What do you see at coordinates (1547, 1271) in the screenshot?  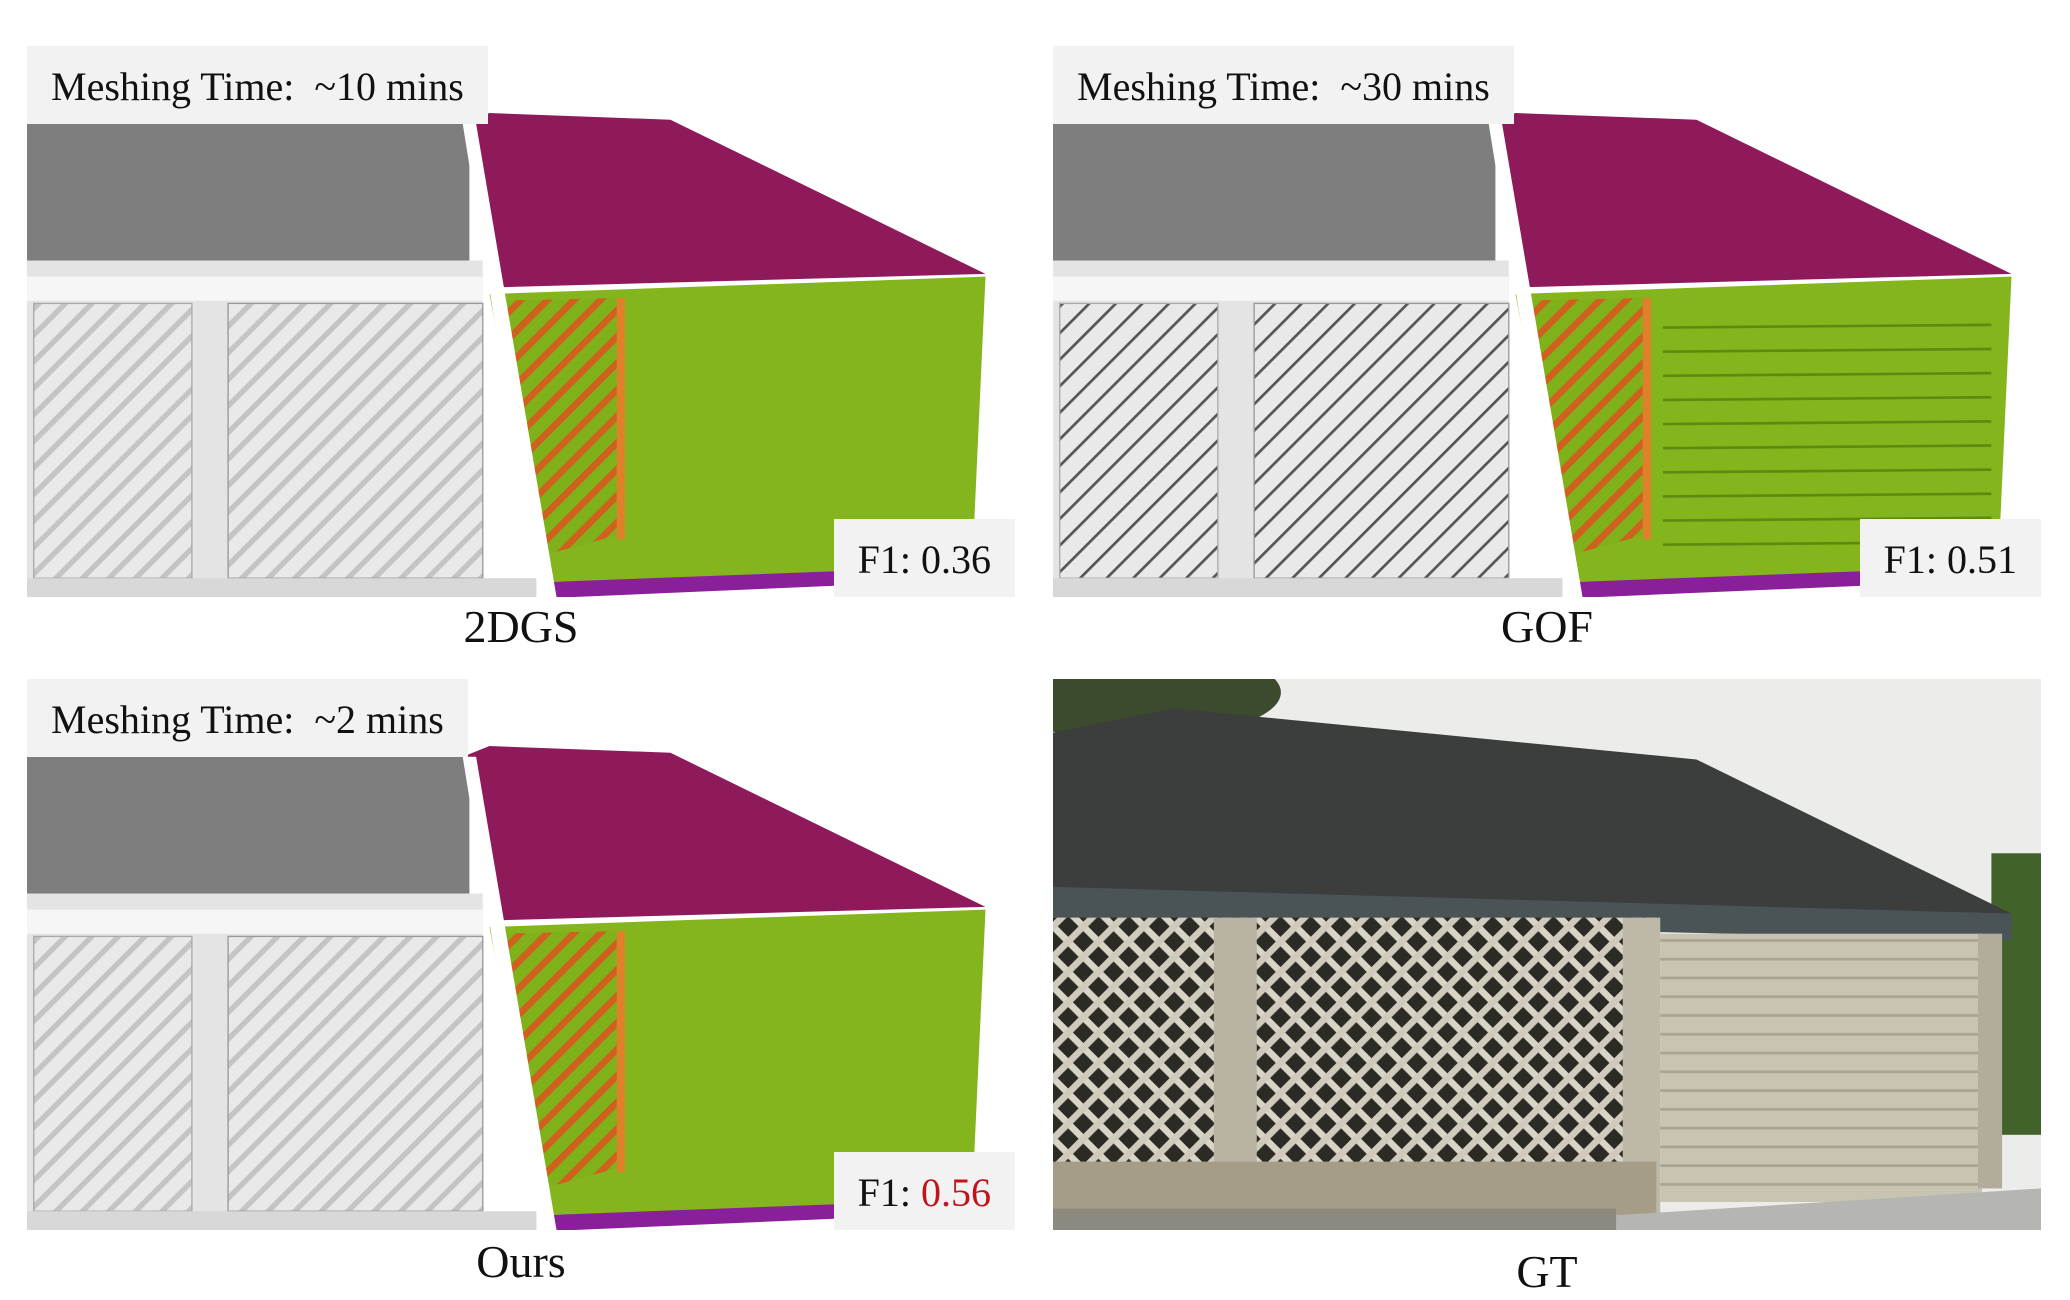 I see `caption: GT` at bounding box center [1547, 1271].